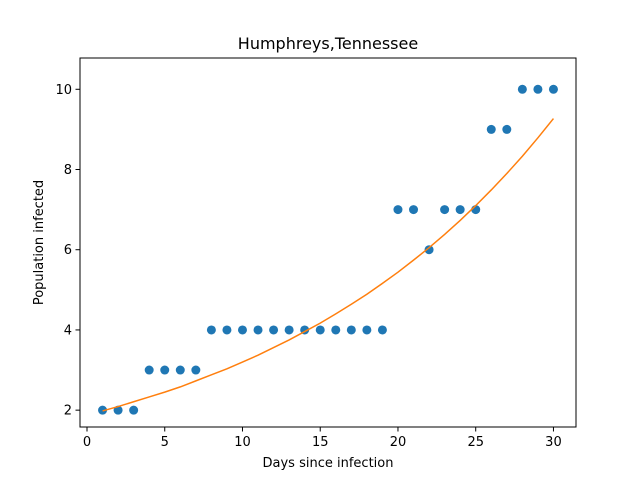  Describe the element at coordinates (475, 442) in the screenshot. I see `x-tick-label: 25` at that location.